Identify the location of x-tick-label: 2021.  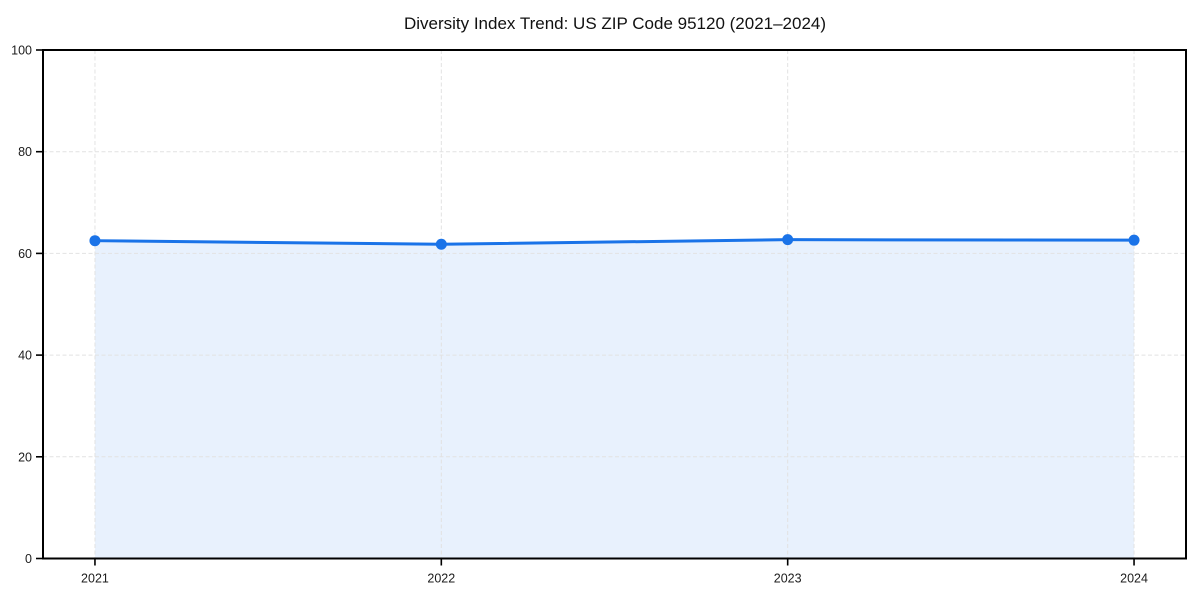
(95, 579).